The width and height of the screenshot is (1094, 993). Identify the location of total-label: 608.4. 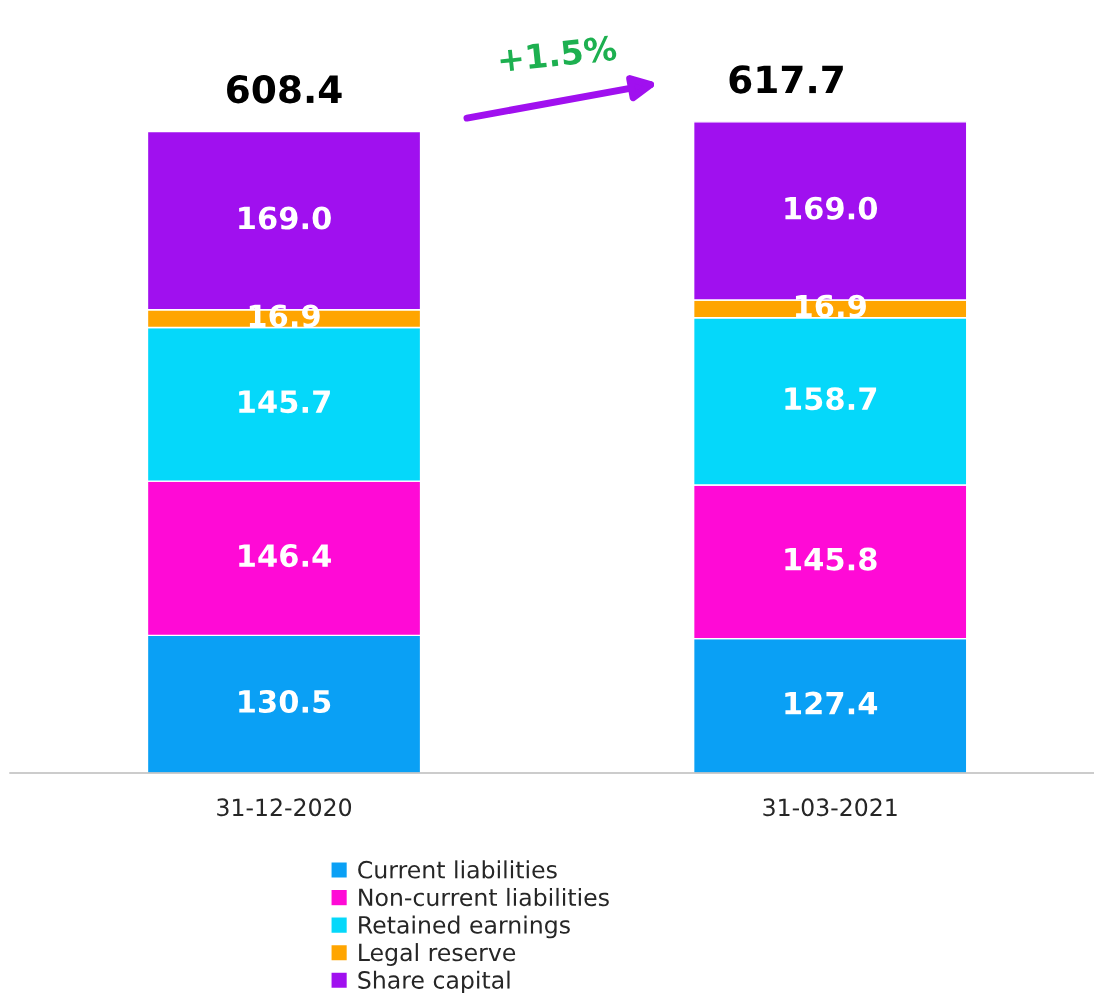
(284, 89).